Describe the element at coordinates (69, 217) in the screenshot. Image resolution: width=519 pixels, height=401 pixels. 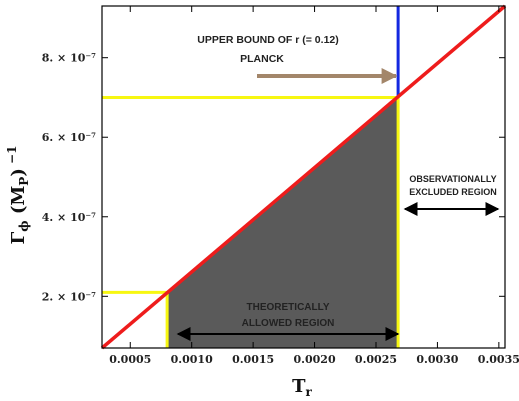
I see `y-tick-label: 4. × 10⁻⁷` at that location.